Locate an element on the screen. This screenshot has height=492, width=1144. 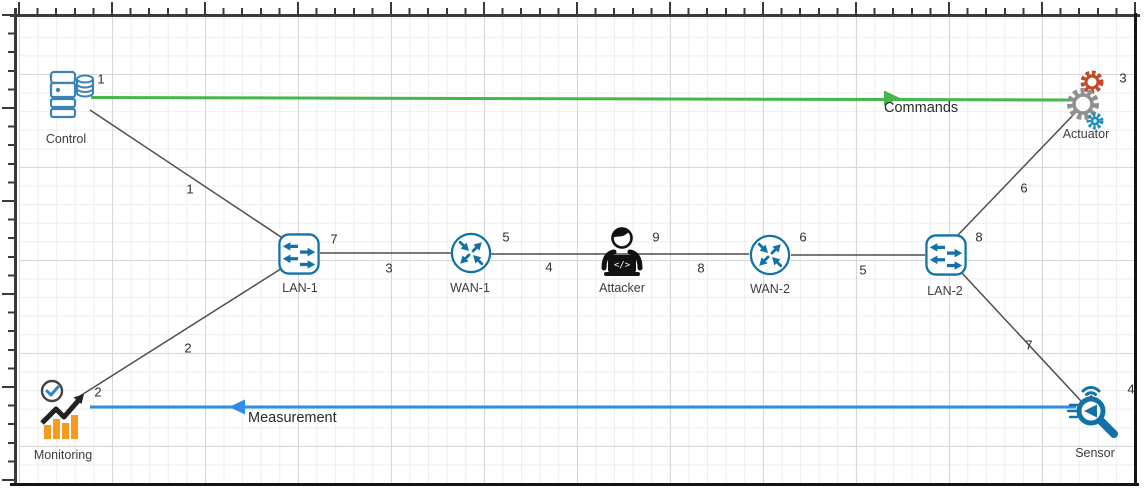
link-number-wan1-attacker: 4 is located at coordinates (549, 267).